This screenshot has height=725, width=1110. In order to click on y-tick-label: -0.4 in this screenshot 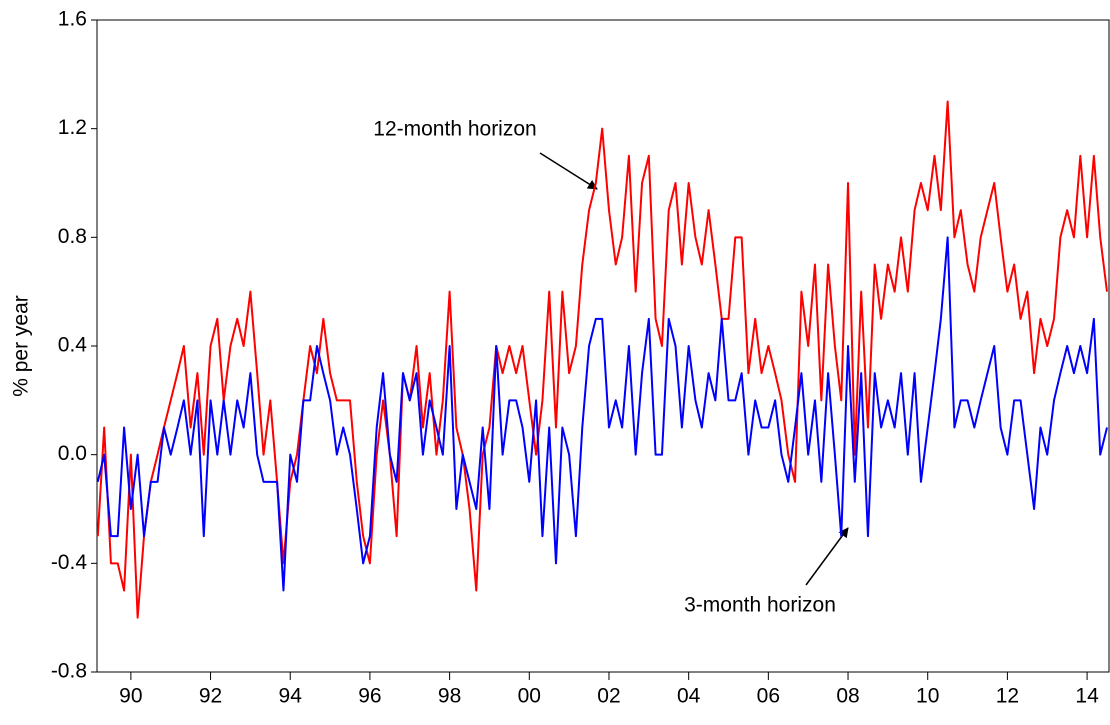, I will do `click(69, 562)`.